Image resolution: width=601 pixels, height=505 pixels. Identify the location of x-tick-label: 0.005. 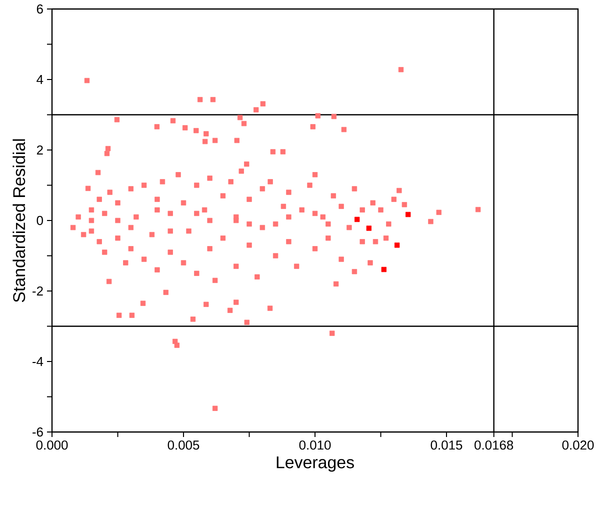
(184, 445).